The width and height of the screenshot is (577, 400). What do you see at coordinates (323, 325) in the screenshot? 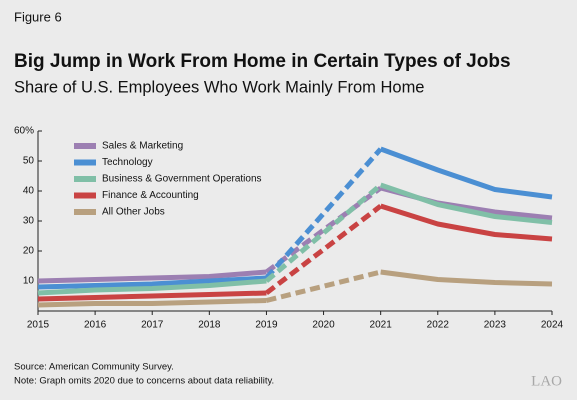
I see `x-tick-label: 2020` at bounding box center [323, 325].